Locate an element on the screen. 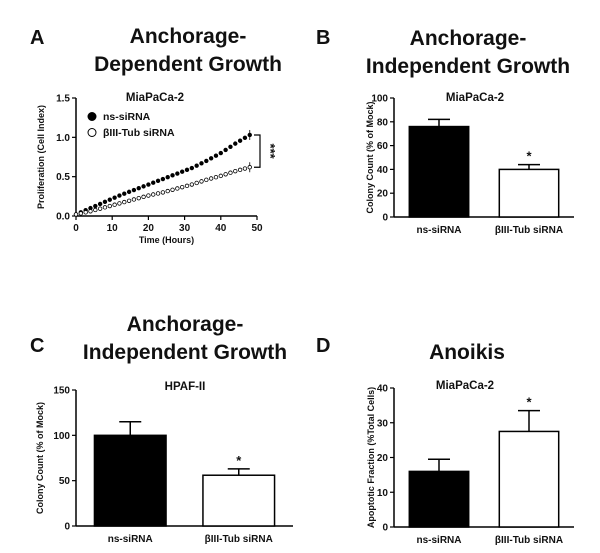 This screenshot has height=553, width=600. panel-a-title-line: Anchorage- is located at coordinates (188, 36).